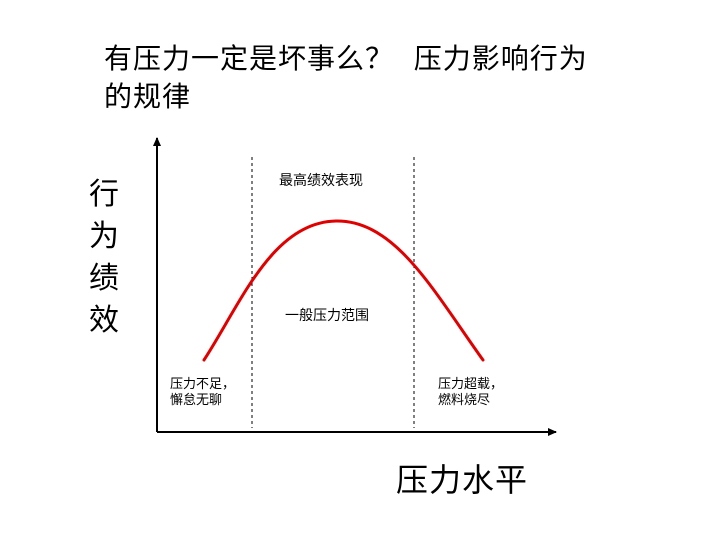 The image size is (720, 540). What do you see at coordinates (471, 384) in the screenshot?
I see `overload-note-line-1: 压力超载，` at bounding box center [471, 384].